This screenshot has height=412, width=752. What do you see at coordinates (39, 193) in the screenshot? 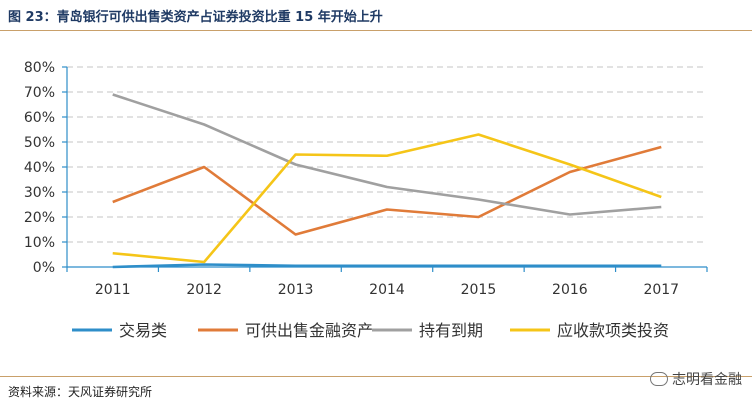
I see `y-tick-label: 30%` at bounding box center [39, 193].